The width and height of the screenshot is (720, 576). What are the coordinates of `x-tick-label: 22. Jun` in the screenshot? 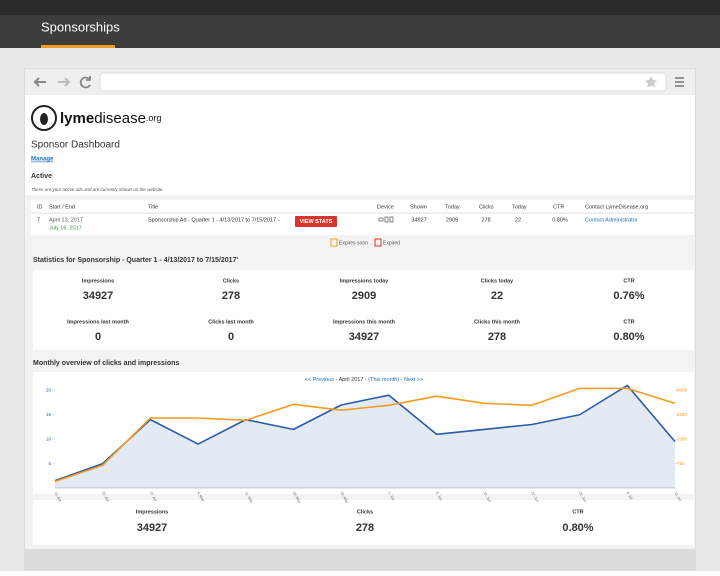 It's located at (534, 497).